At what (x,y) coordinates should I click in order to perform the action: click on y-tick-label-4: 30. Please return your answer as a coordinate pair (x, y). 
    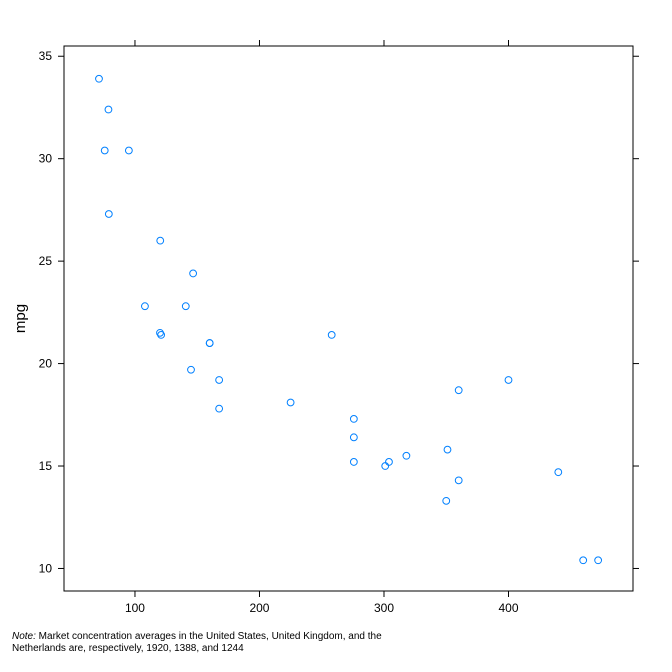
    Looking at the image, I should click on (46, 159).